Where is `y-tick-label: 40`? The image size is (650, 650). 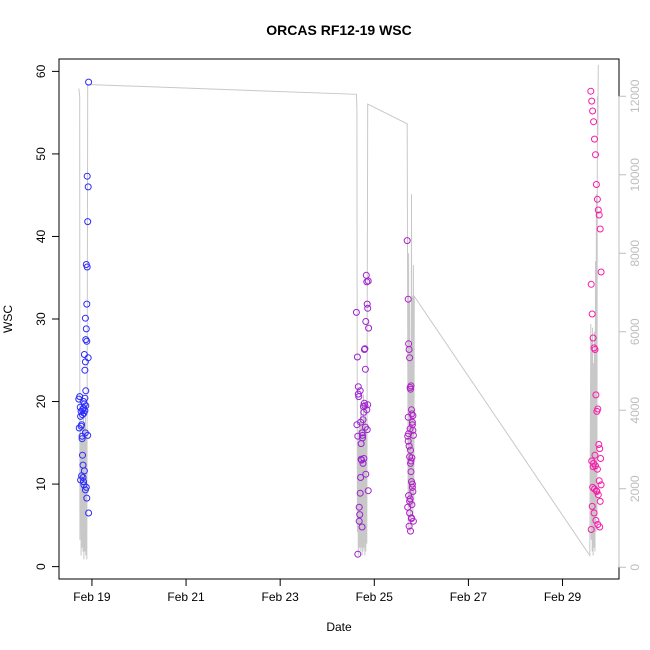
y-tick-label: 40 is located at coordinates (41, 236).